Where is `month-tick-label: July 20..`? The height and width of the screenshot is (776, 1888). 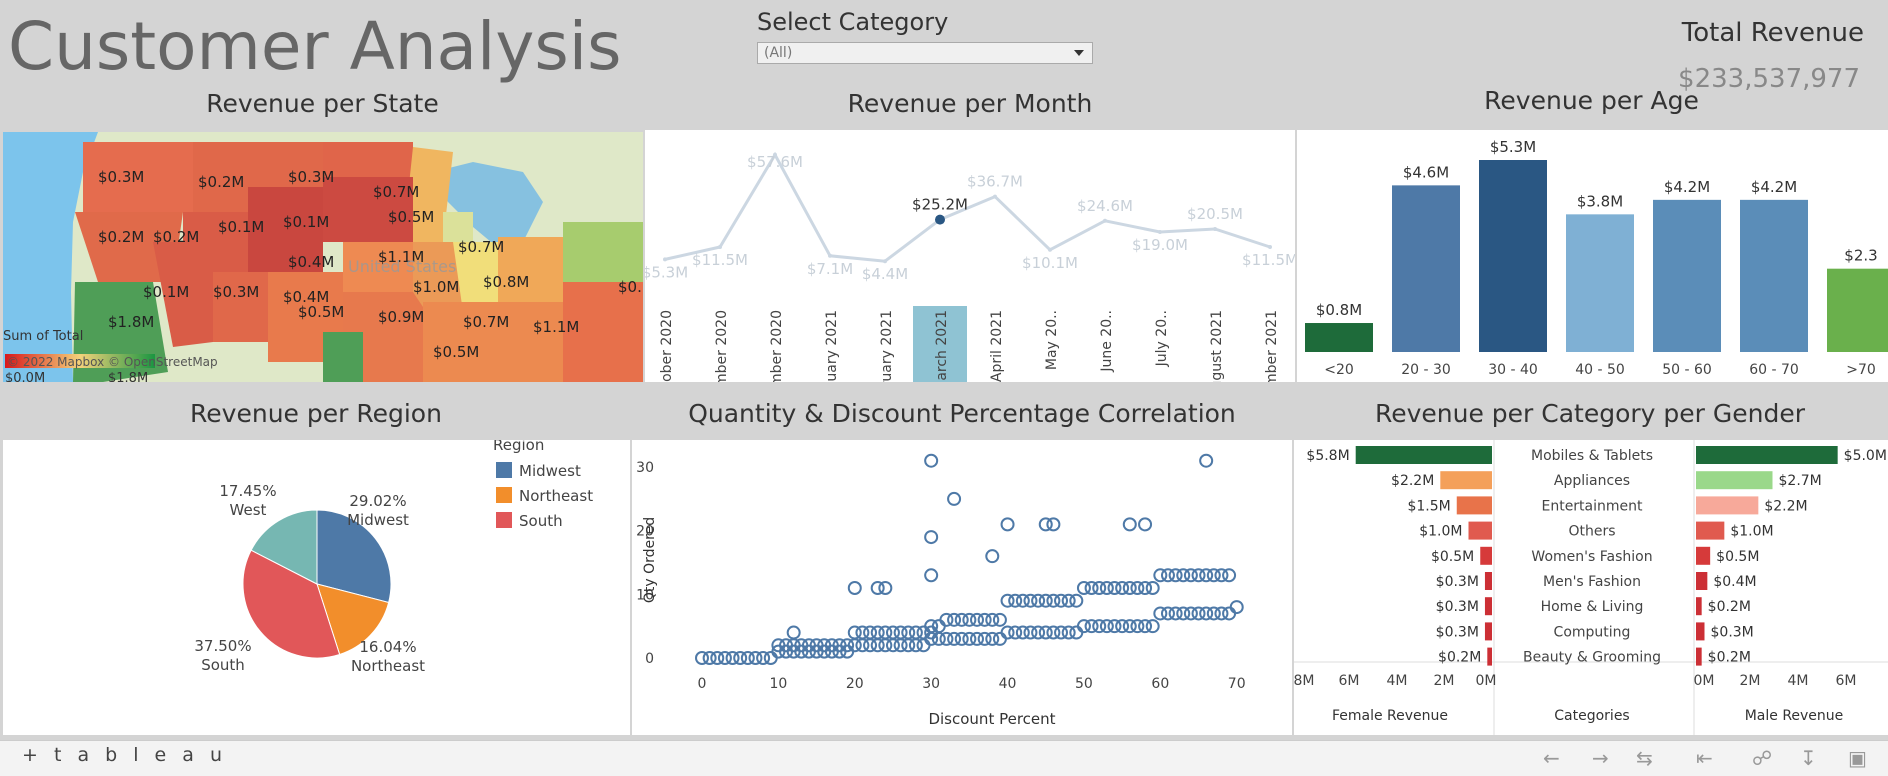 month-tick-label: July 20.. is located at coordinates (1162, 338).